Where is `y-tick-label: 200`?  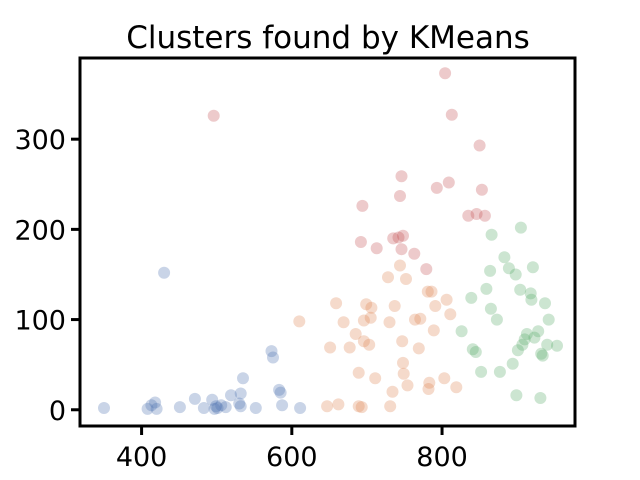 y-tick-label: 200 is located at coordinates (40, 230).